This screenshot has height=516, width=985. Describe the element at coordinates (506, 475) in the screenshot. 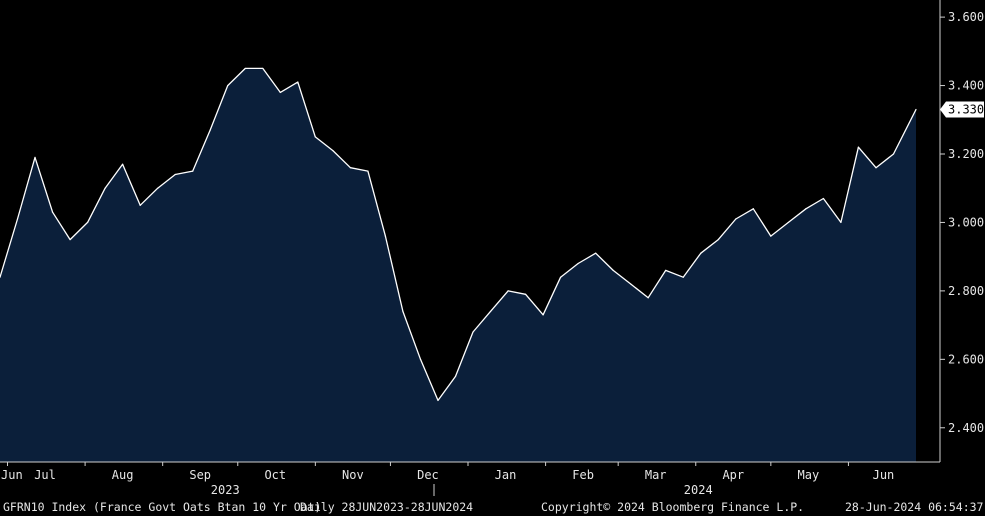

I see `x-tick-label: Jan` at that location.